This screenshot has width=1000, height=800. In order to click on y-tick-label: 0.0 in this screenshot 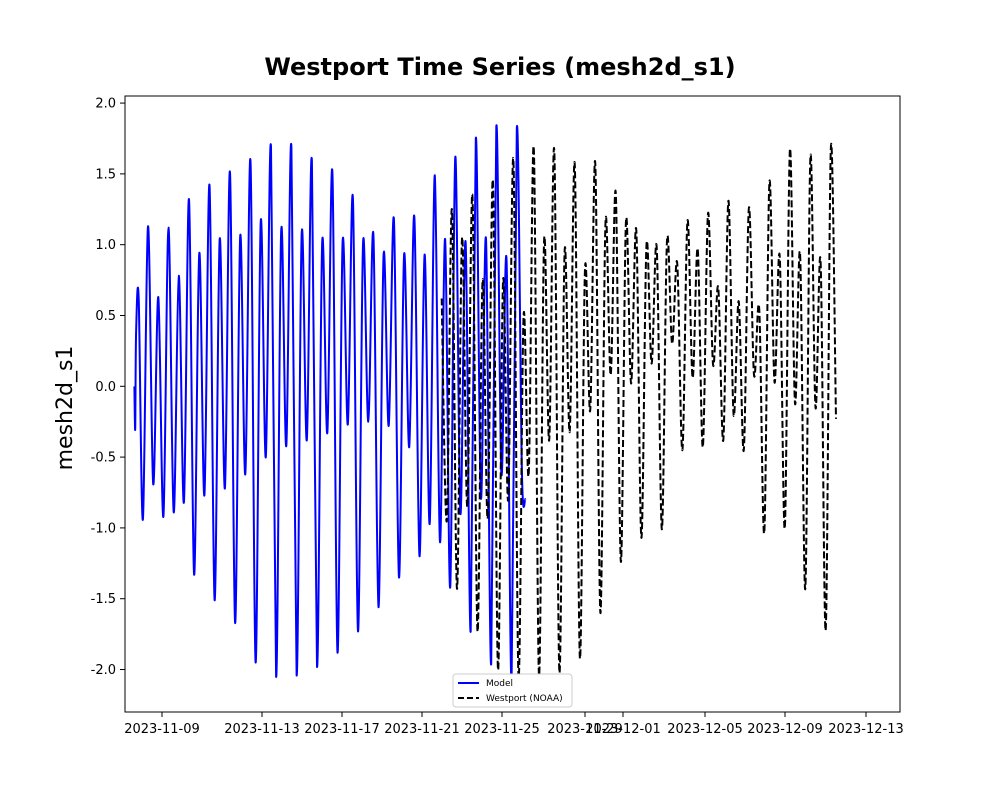, I will do `click(105, 387)`.